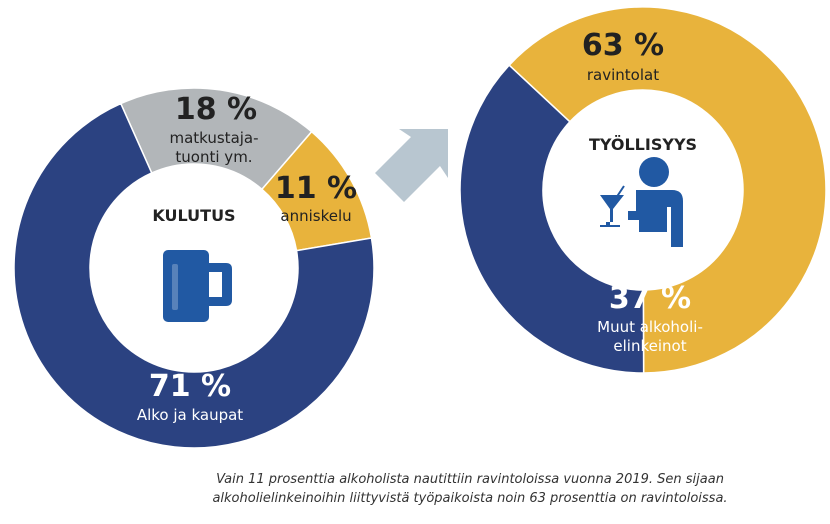 Image resolution: width=830 pixels, height=524 pixels. What do you see at coordinates (641, 202) in the screenshot?
I see `bartender-icon` at bounding box center [641, 202].